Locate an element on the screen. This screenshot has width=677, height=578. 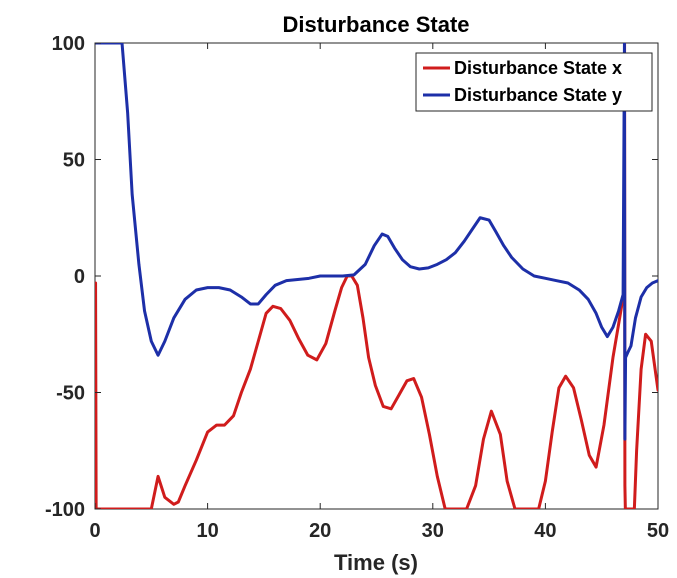
x-tick-label: 10 is located at coordinates (207, 531).